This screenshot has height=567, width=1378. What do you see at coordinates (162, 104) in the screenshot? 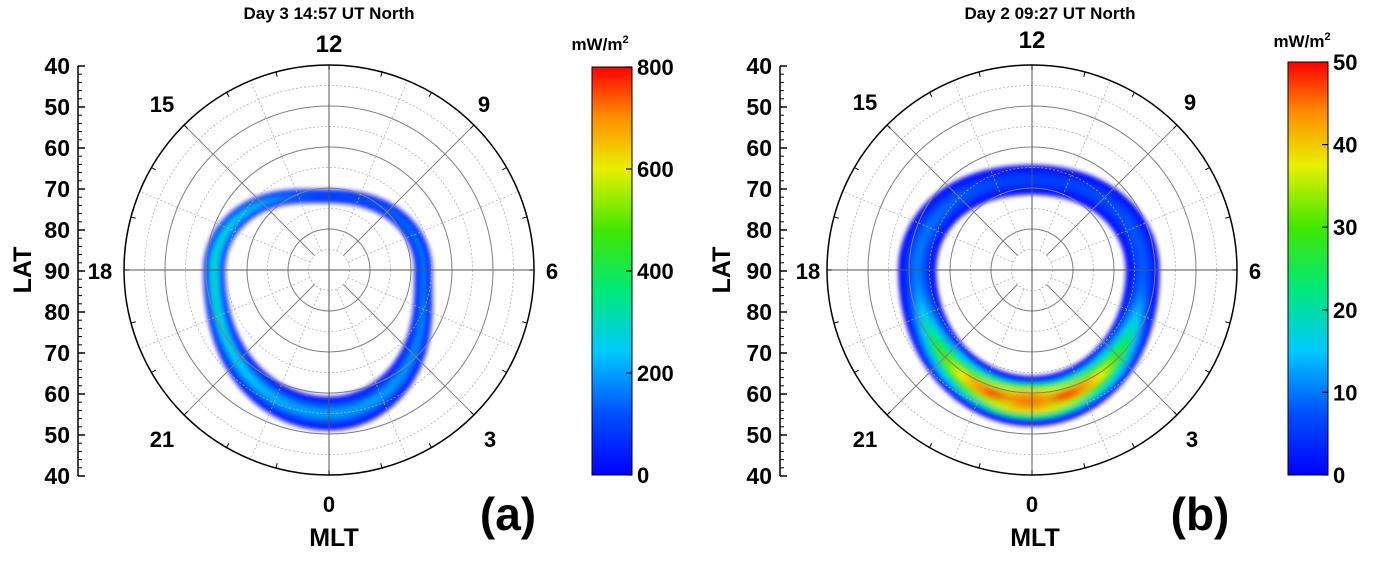
I see `panel-a-mlt-label-15: 15` at bounding box center [162, 104].